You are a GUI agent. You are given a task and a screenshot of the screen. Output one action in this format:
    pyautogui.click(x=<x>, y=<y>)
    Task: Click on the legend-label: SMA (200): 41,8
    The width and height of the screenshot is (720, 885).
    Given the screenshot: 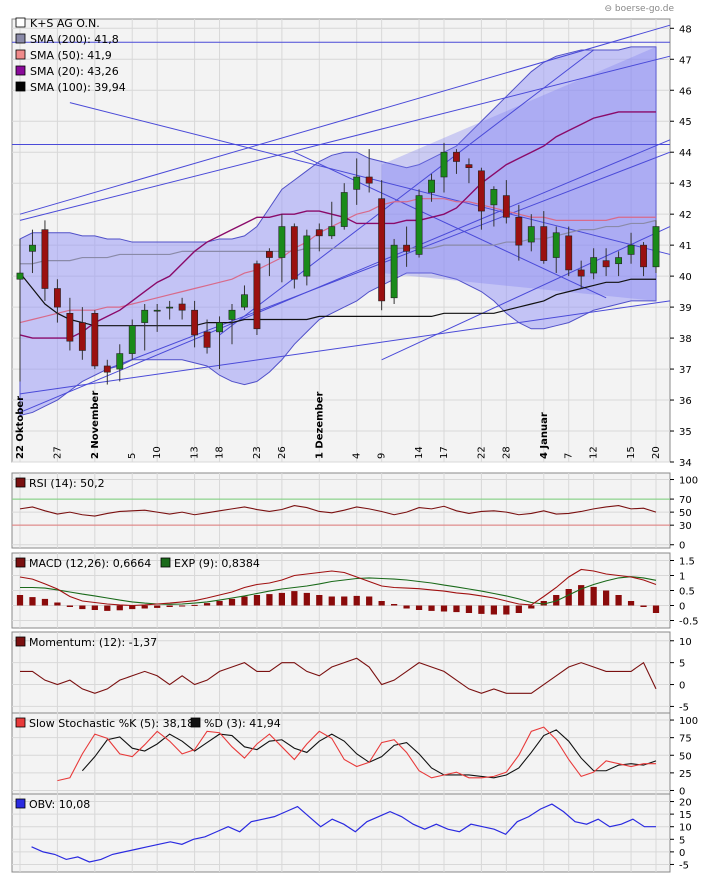 What is the action you would take?
    pyautogui.click(x=74, y=39)
    